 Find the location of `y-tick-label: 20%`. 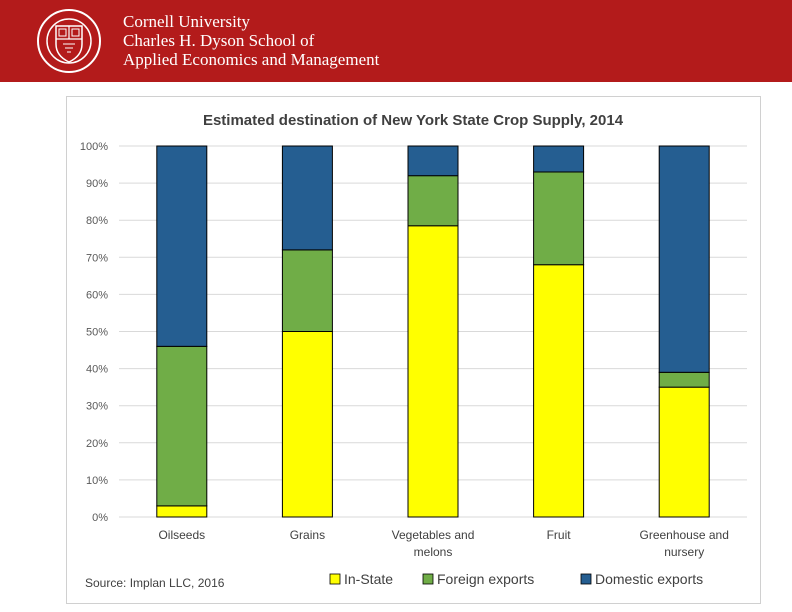

y-tick-label: 20% is located at coordinates (97, 444).